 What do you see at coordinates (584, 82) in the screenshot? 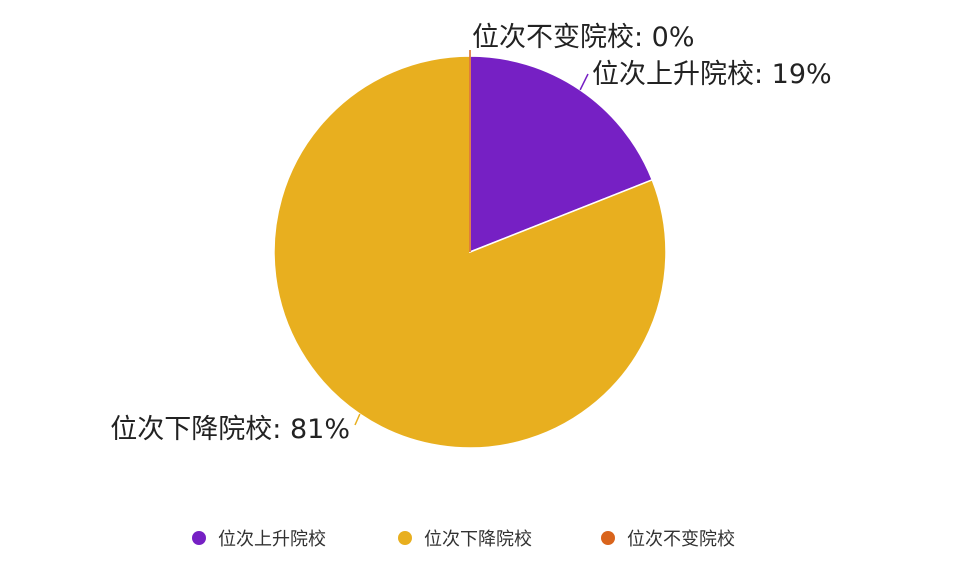
I see `leader-line-rising` at bounding box center [584, 82].